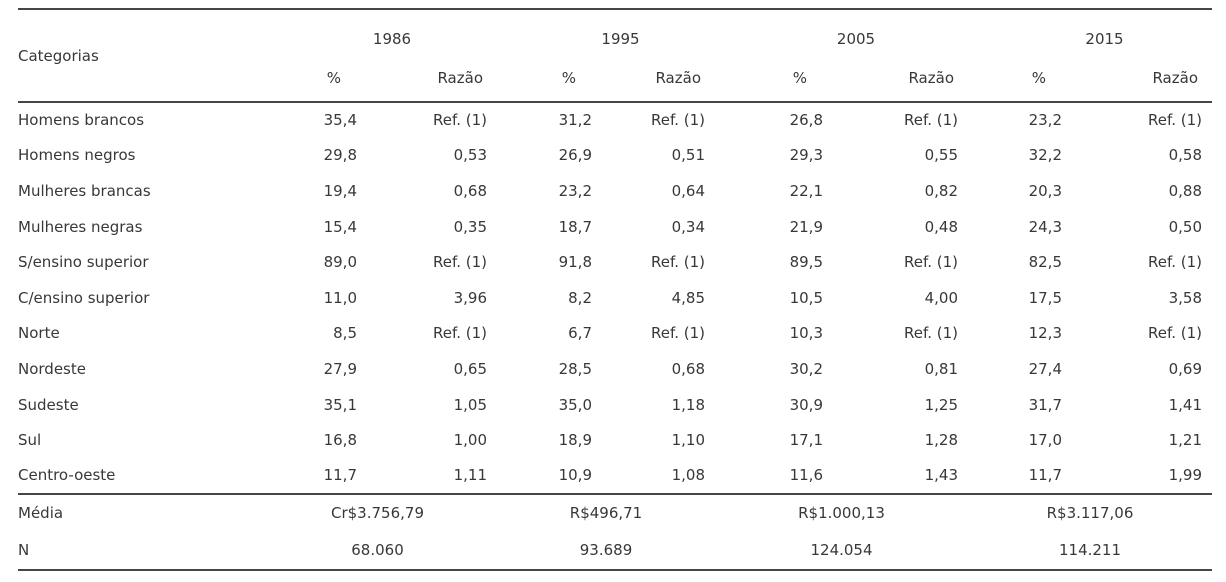  Describe the element at coordinates (575, 155) in the screenshot. I see `value-cell: 26,9` at that location.